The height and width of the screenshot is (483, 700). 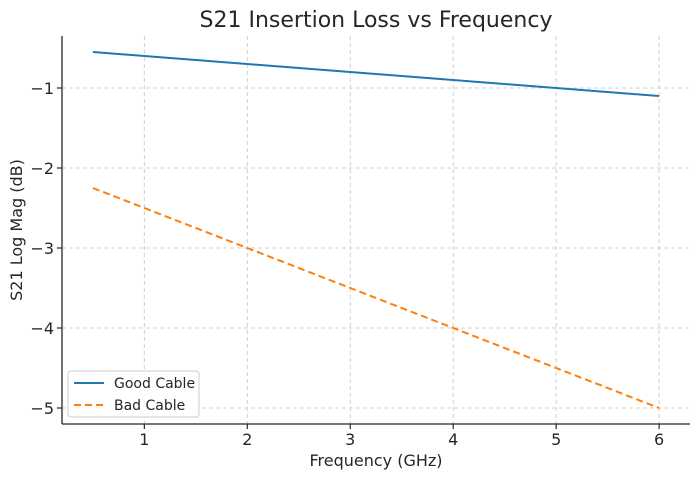 I want to click on chart-title: S21 Insertion Loss vs Frequency, so click(x=376, y=20).